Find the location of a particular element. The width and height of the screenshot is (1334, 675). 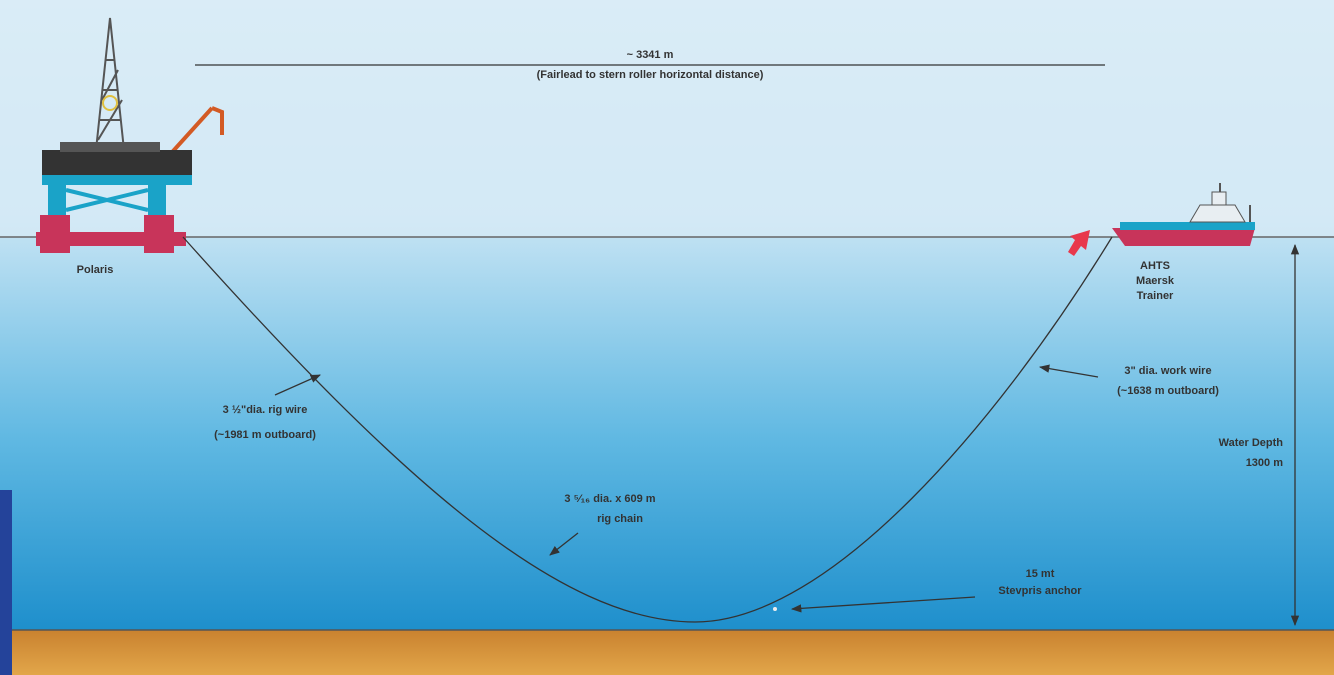

work-wire-arrow is located at coordinates (1068, 371).